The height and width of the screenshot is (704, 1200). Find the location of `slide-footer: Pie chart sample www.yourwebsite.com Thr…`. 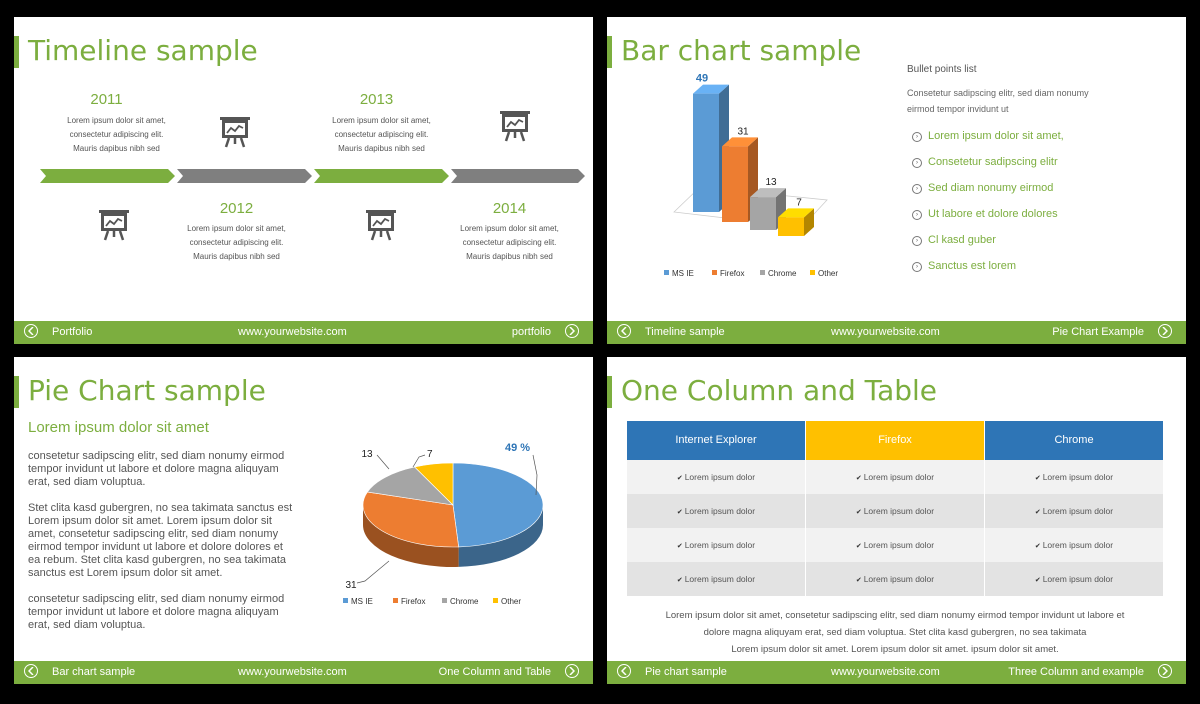

slide-footer: Pie chart sample www.yourwebsite.com Thr… is located at coordinates (896, 672).